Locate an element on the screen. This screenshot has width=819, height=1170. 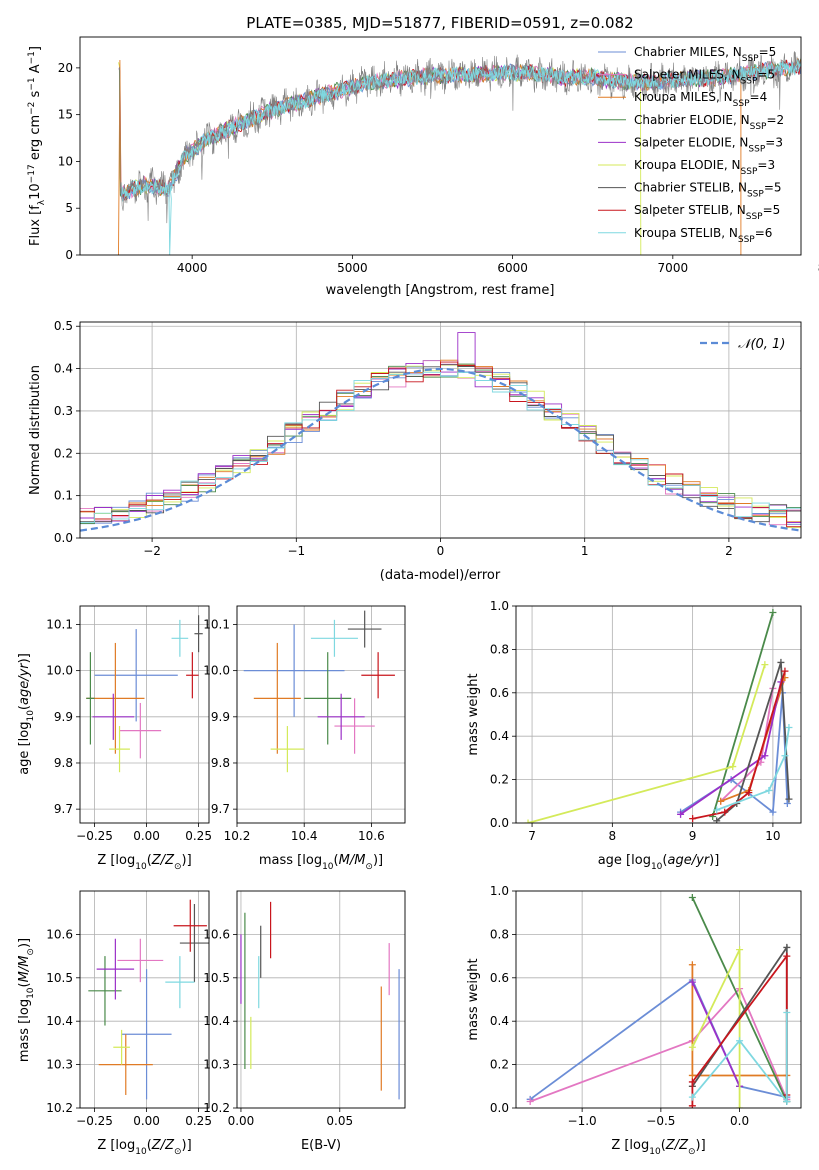
tick-label-x: 5000 is located at coordinates (352, 268).